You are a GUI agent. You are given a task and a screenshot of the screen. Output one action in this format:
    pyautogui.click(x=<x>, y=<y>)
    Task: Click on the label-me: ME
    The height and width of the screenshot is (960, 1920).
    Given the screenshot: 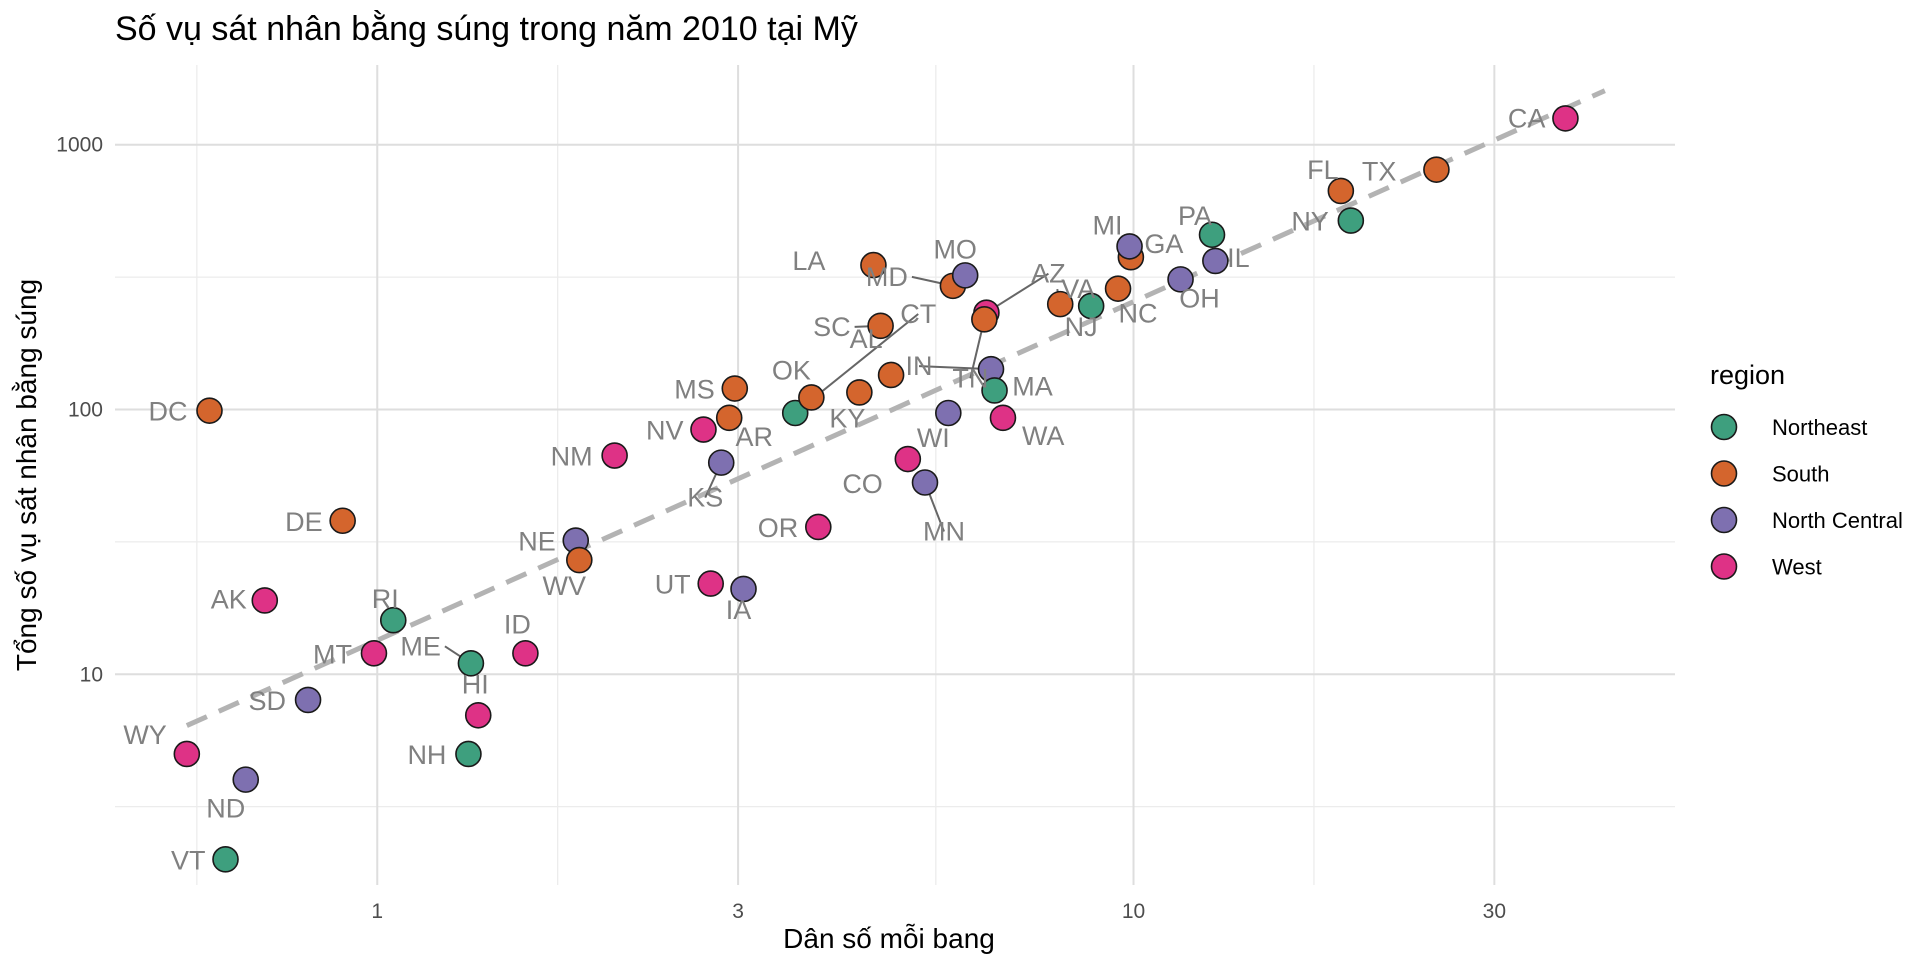 What is the action you would take?
    pyautogui.click(x=420, y=646)
    